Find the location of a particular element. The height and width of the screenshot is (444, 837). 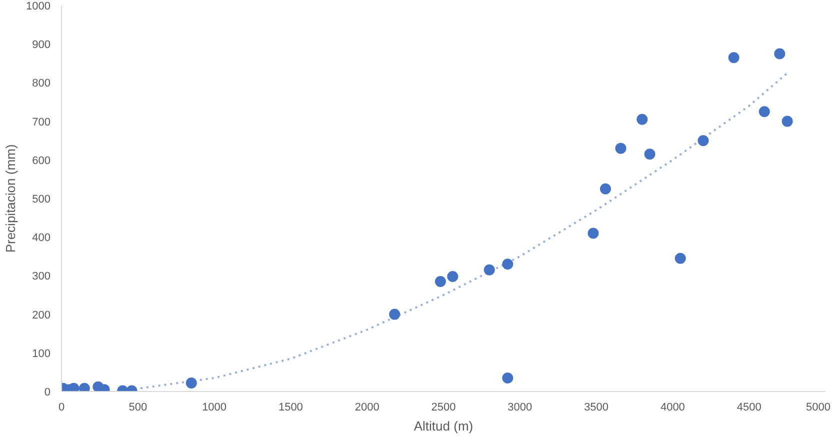

y-tick-label: 400 is located at coordinates (41, 238).